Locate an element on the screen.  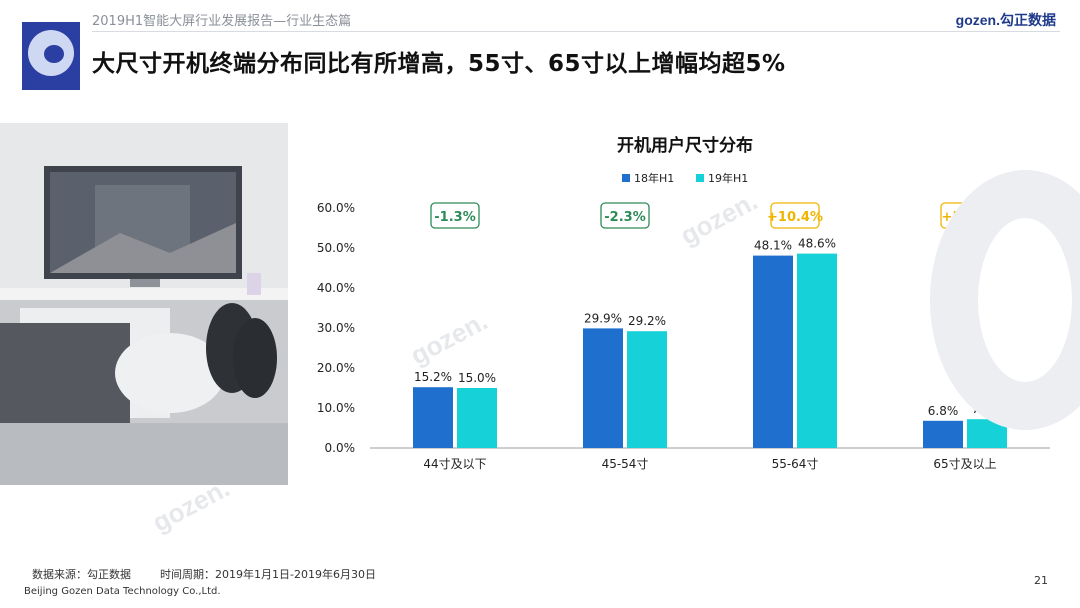
gozen-logo is located at coordinates (51, 56).